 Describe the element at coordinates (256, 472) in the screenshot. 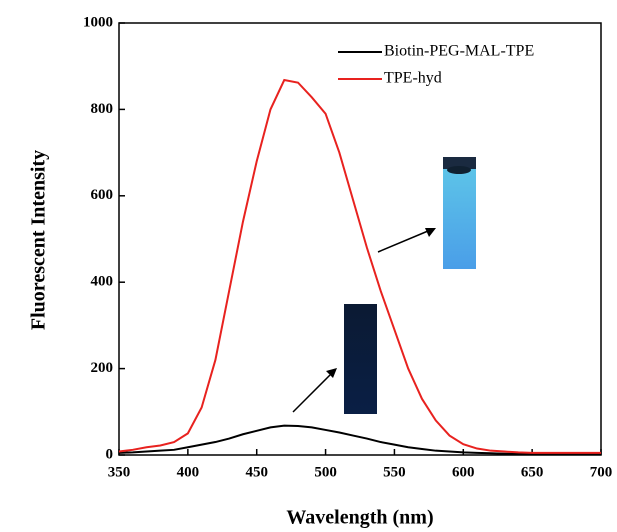

I see `x-tick-label: 450` at that location.